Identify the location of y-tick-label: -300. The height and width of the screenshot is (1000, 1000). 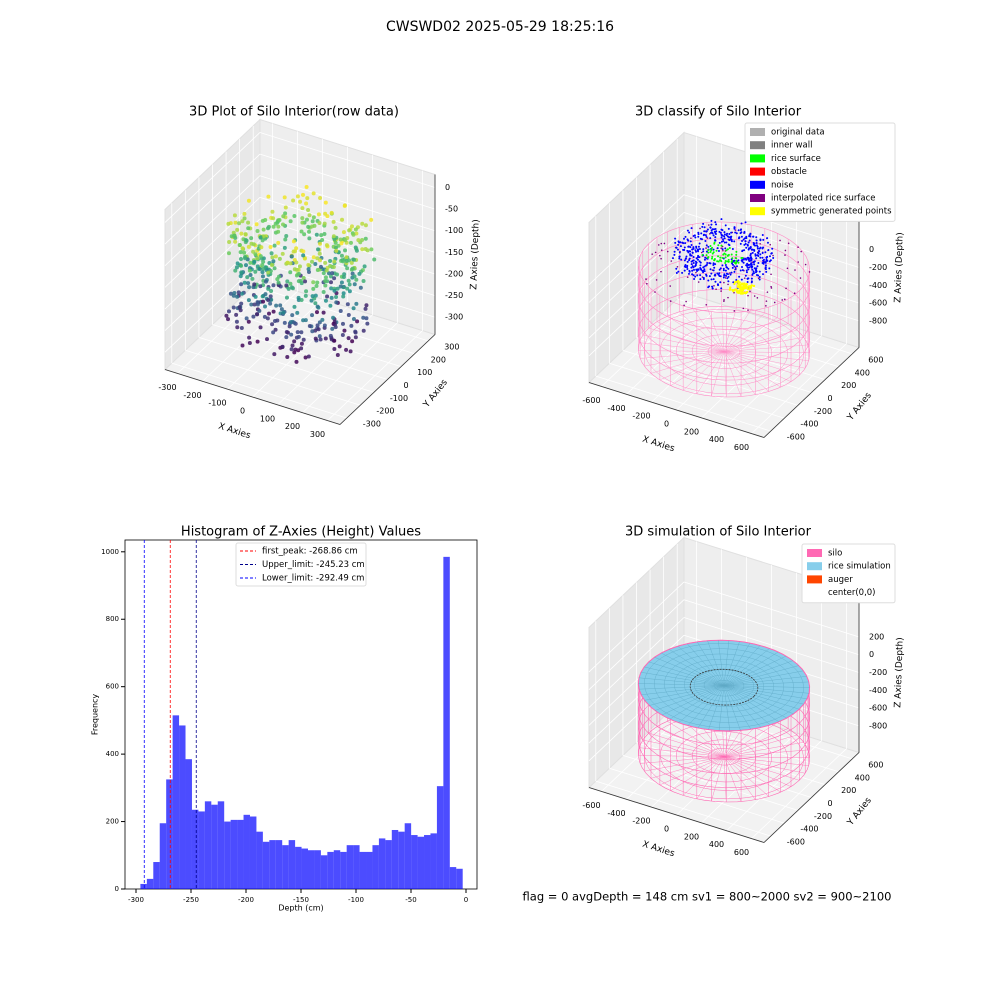
(372, 424).